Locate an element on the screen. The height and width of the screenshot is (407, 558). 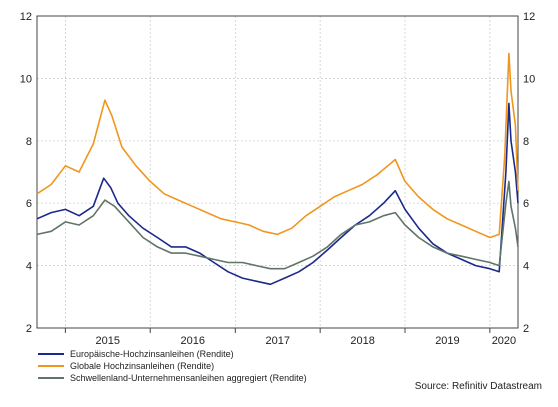
y-tick-label-right: 4 is located at coordinates (526, 267).